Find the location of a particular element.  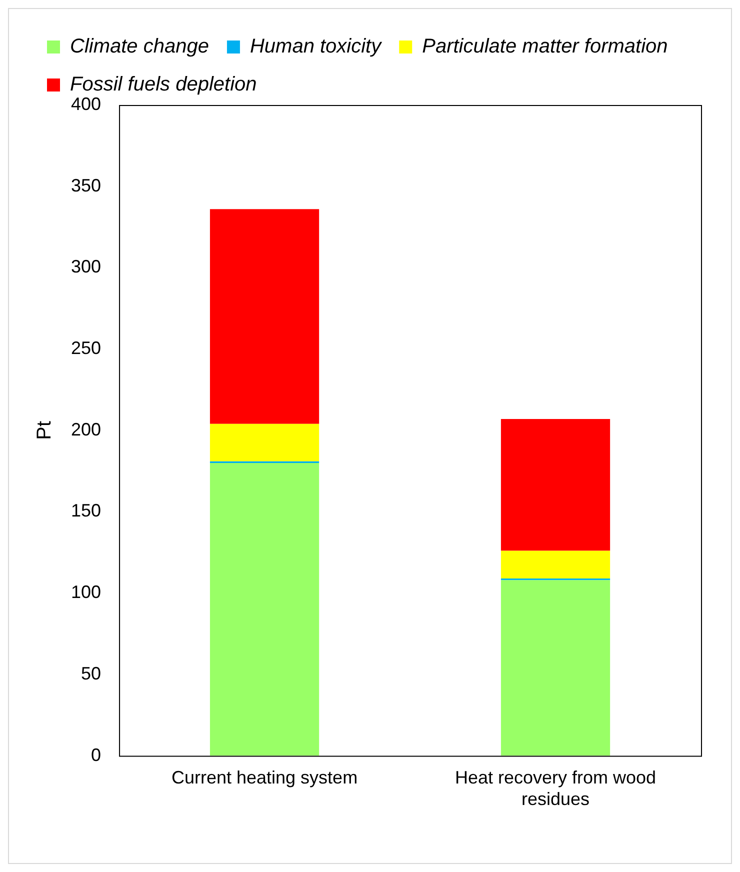

y-tick-label: 300 is located at coordinates (86, 266).